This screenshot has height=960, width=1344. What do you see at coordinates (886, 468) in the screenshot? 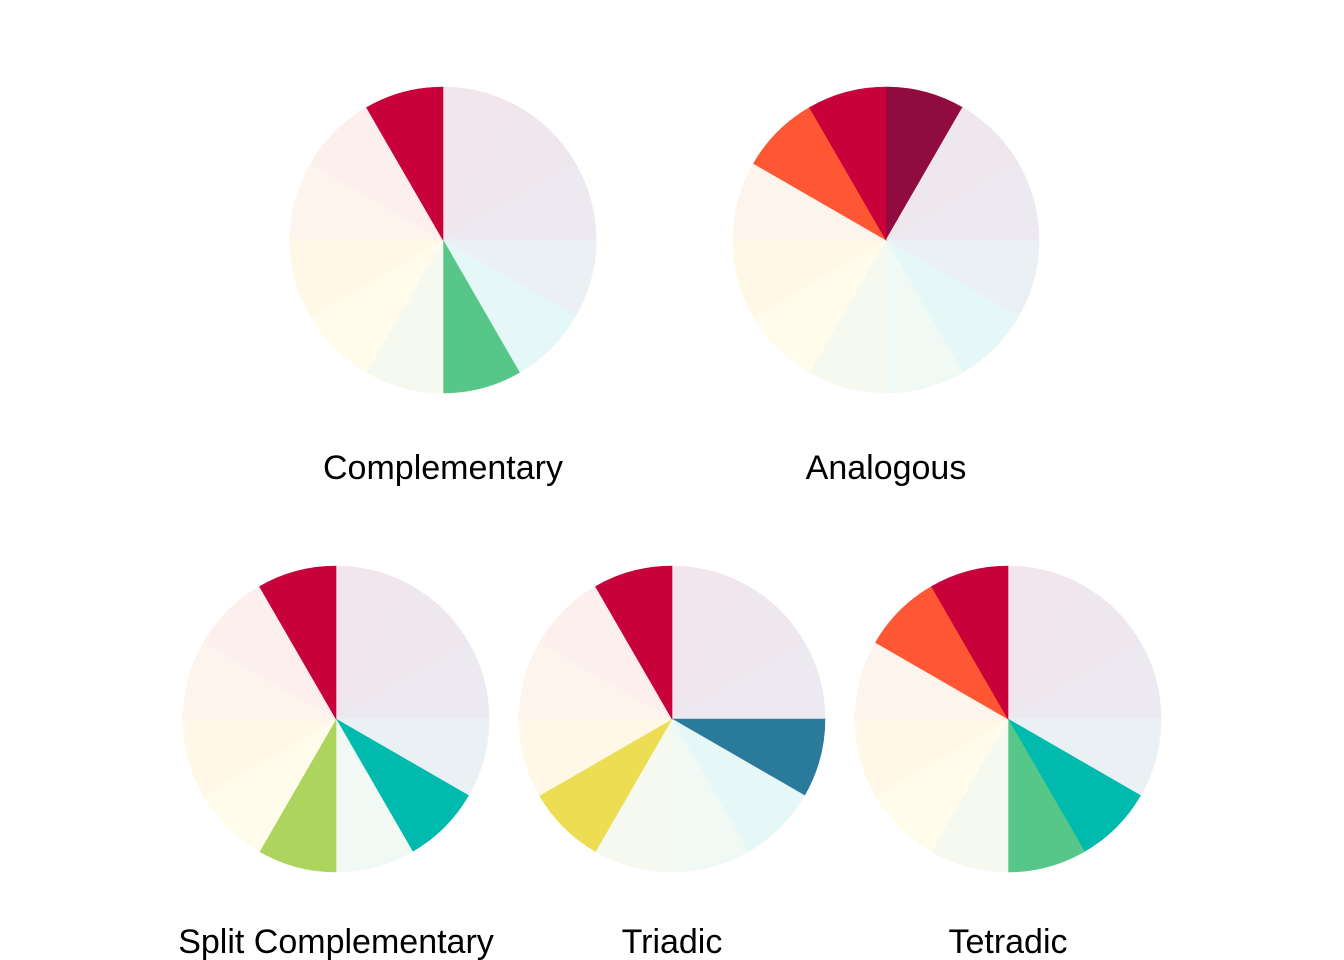
I see `wheel-analogous-label: Analogous` at bounding box center [886, 468].